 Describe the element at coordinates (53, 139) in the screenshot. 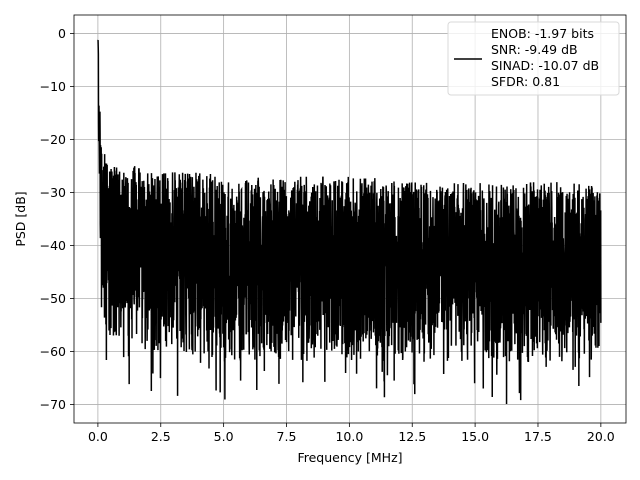

I see `y-tick-label: −20` at that location.